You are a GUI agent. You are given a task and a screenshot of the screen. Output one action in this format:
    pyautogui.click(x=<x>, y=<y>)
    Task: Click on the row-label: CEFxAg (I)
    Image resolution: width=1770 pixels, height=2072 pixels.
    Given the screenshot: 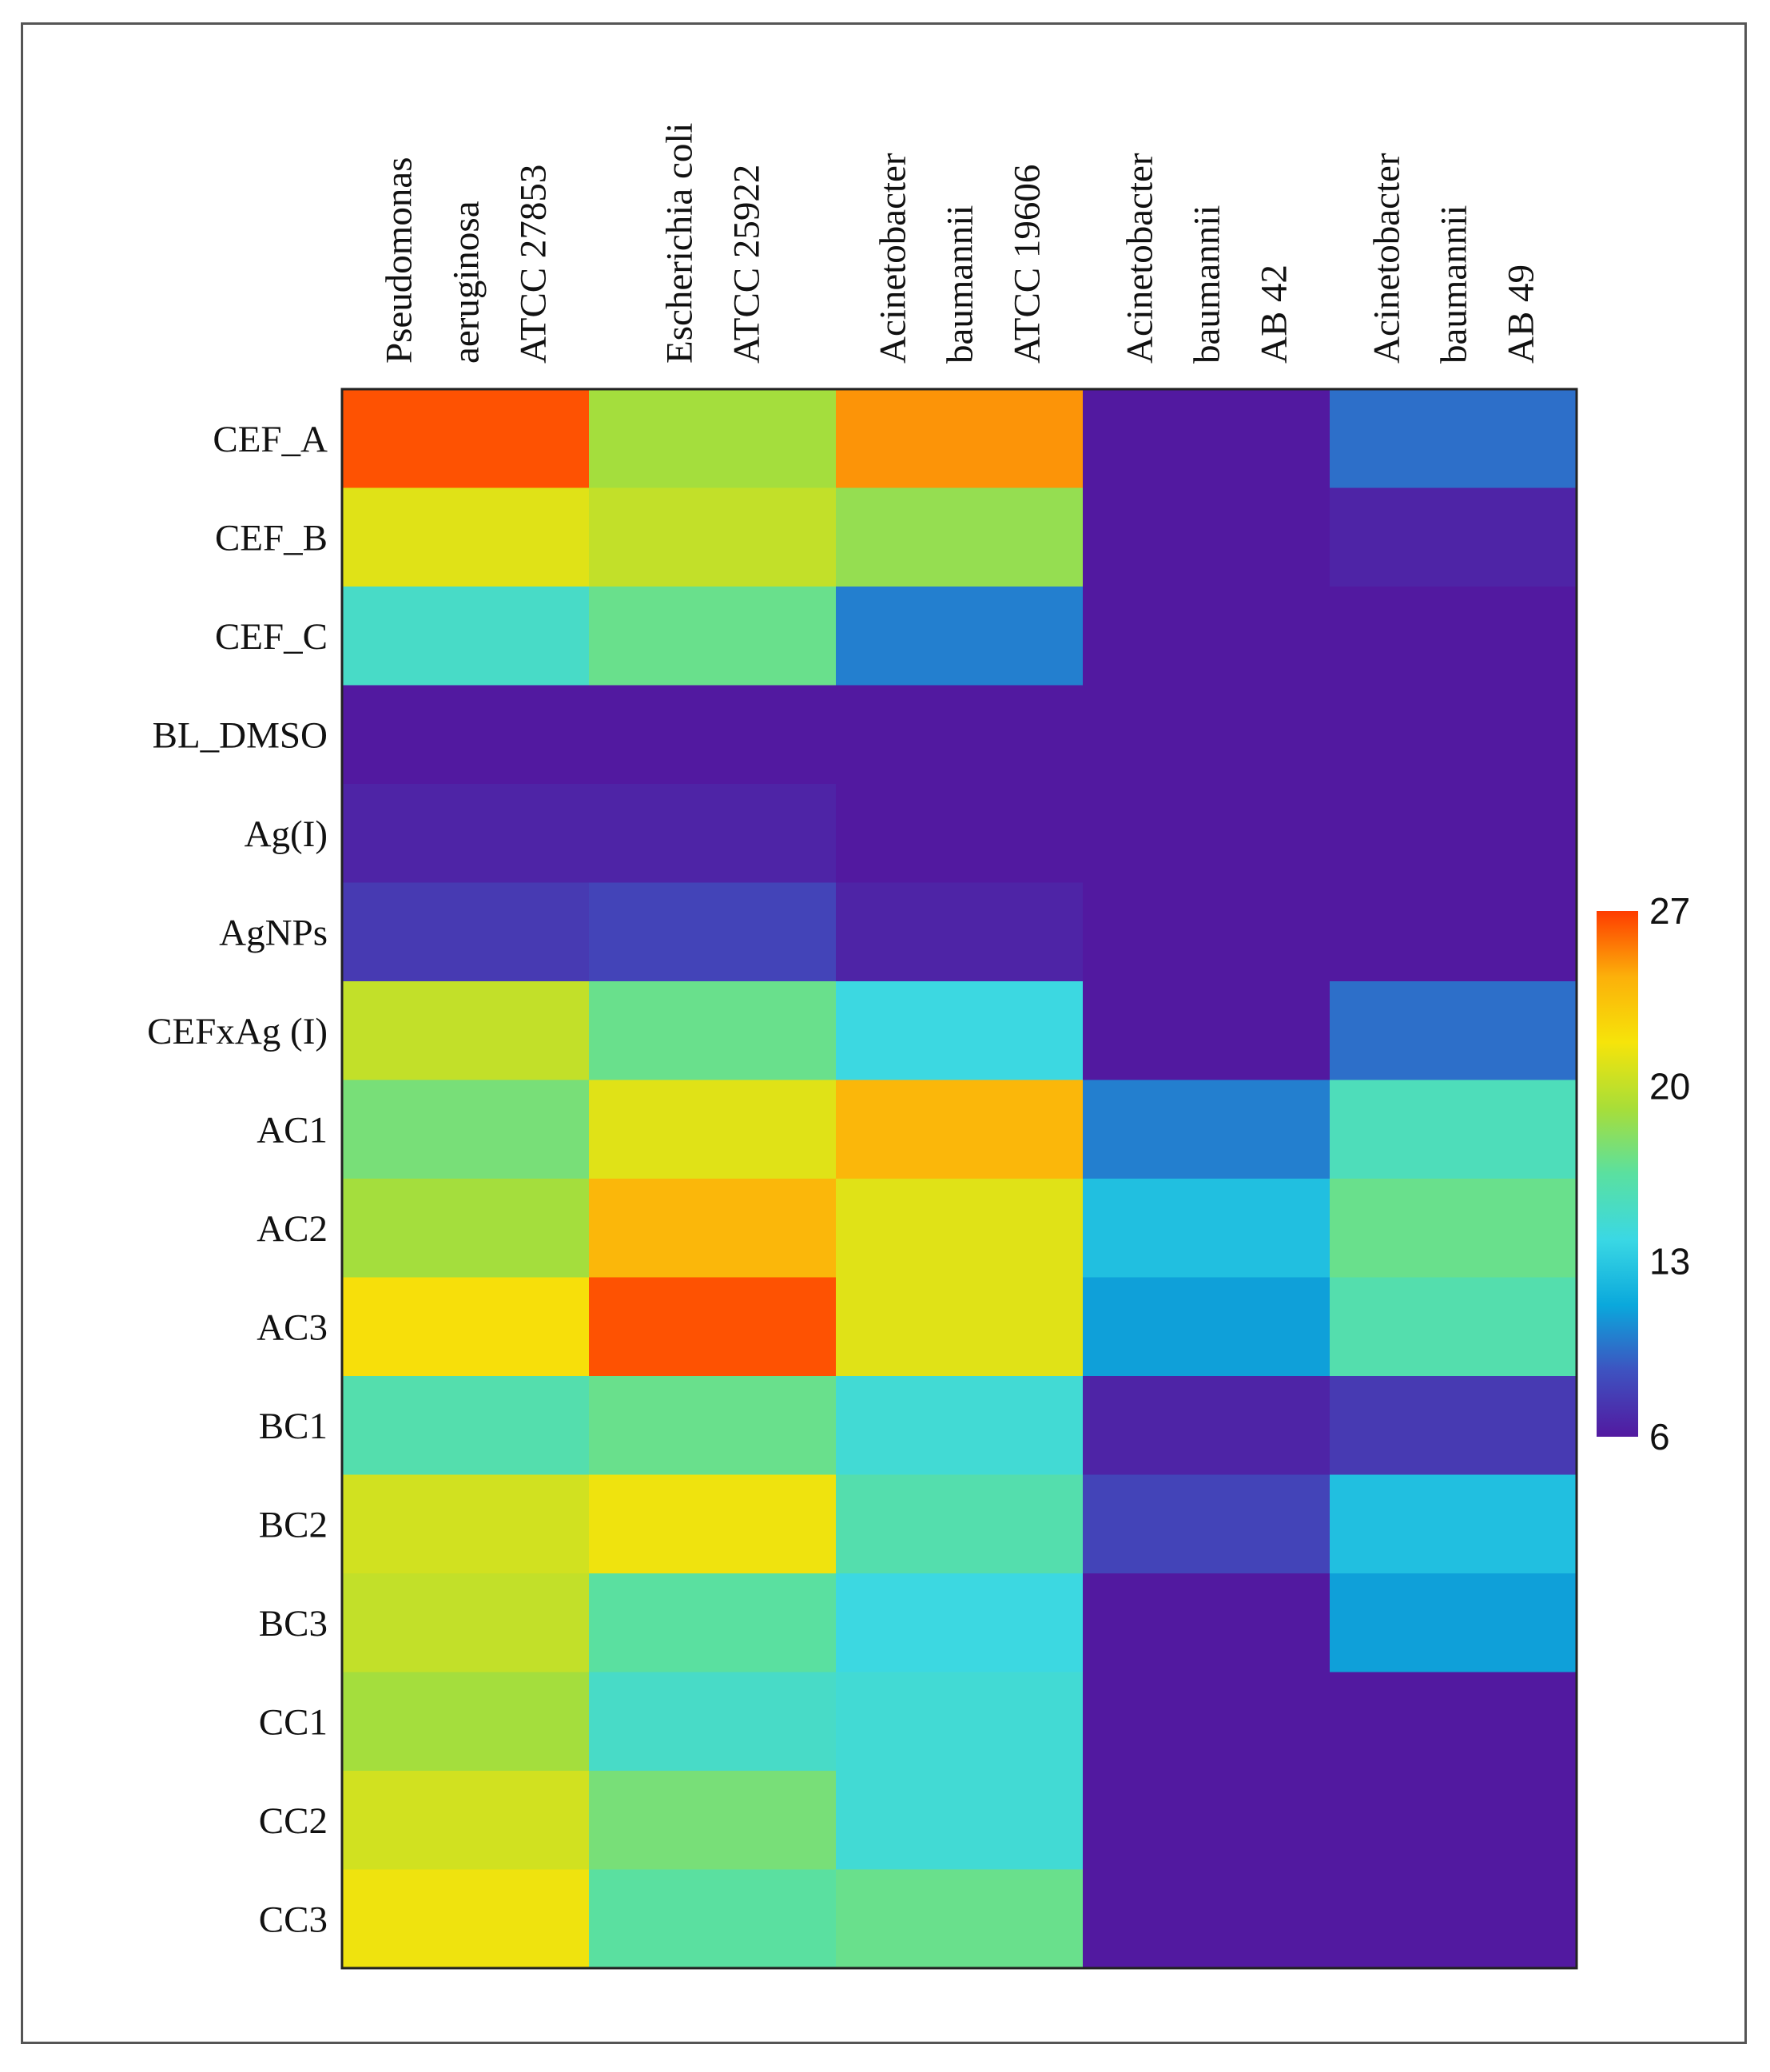 What is the action you would take?
    pyautogui.click(x=237, y=1031)
    